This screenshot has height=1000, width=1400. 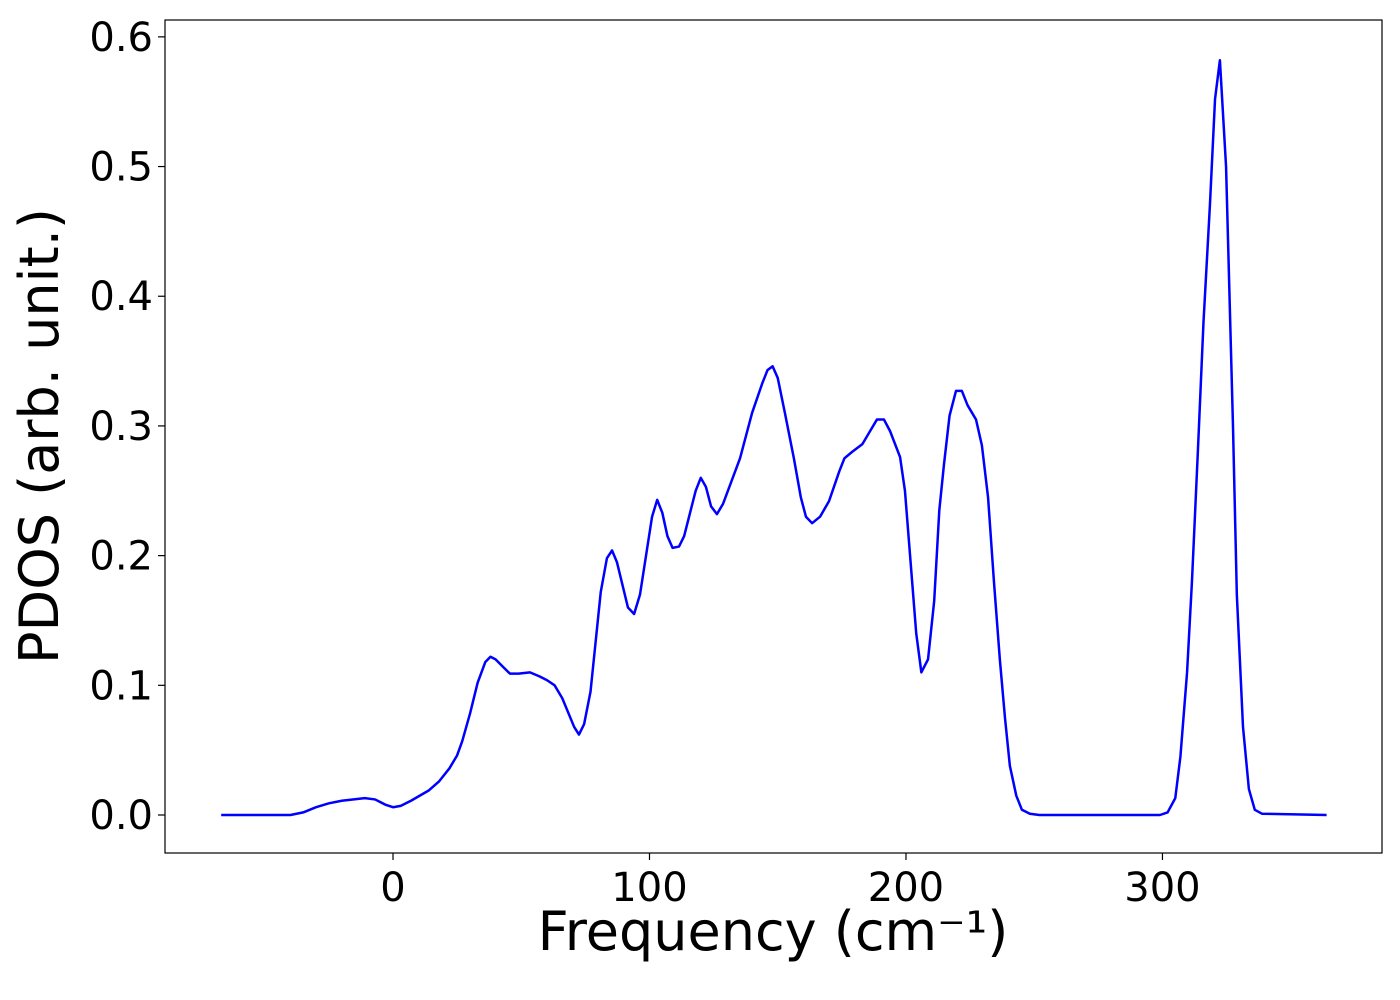 I want to click on x-tick-label: 0, so click(x=392, y=888).